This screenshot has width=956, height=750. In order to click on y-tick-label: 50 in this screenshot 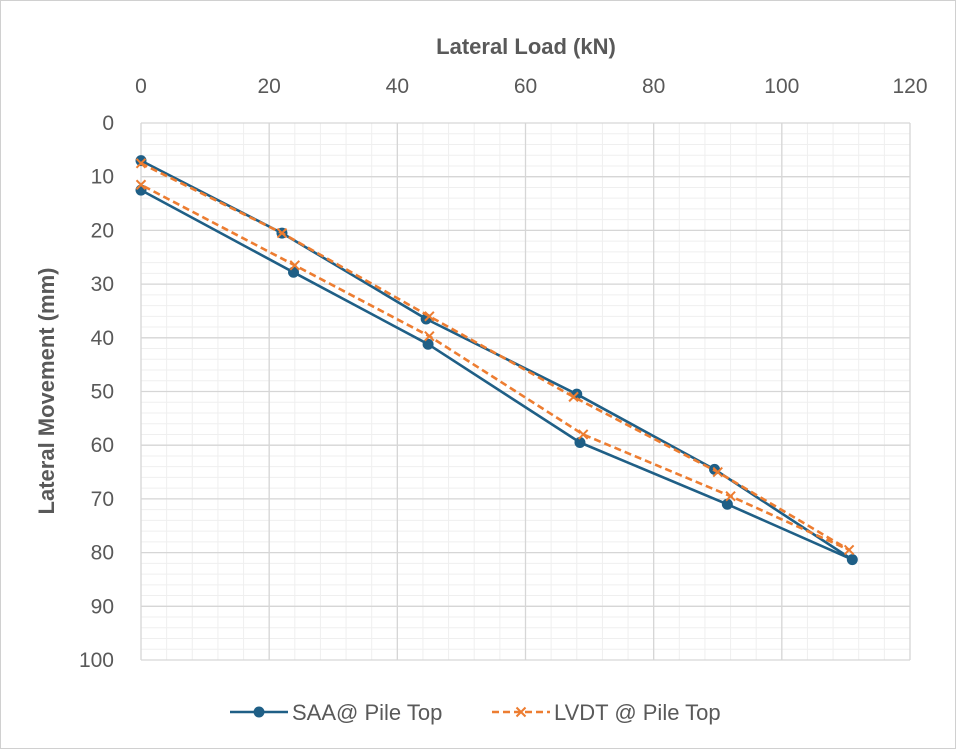, I will do `click(102, 392)`.